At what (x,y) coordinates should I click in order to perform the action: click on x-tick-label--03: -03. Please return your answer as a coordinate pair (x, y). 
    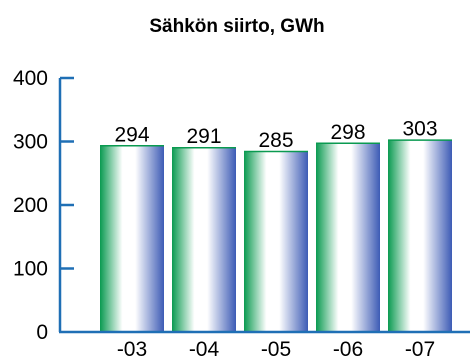
    Looking at the image, I should click on (132, 348).